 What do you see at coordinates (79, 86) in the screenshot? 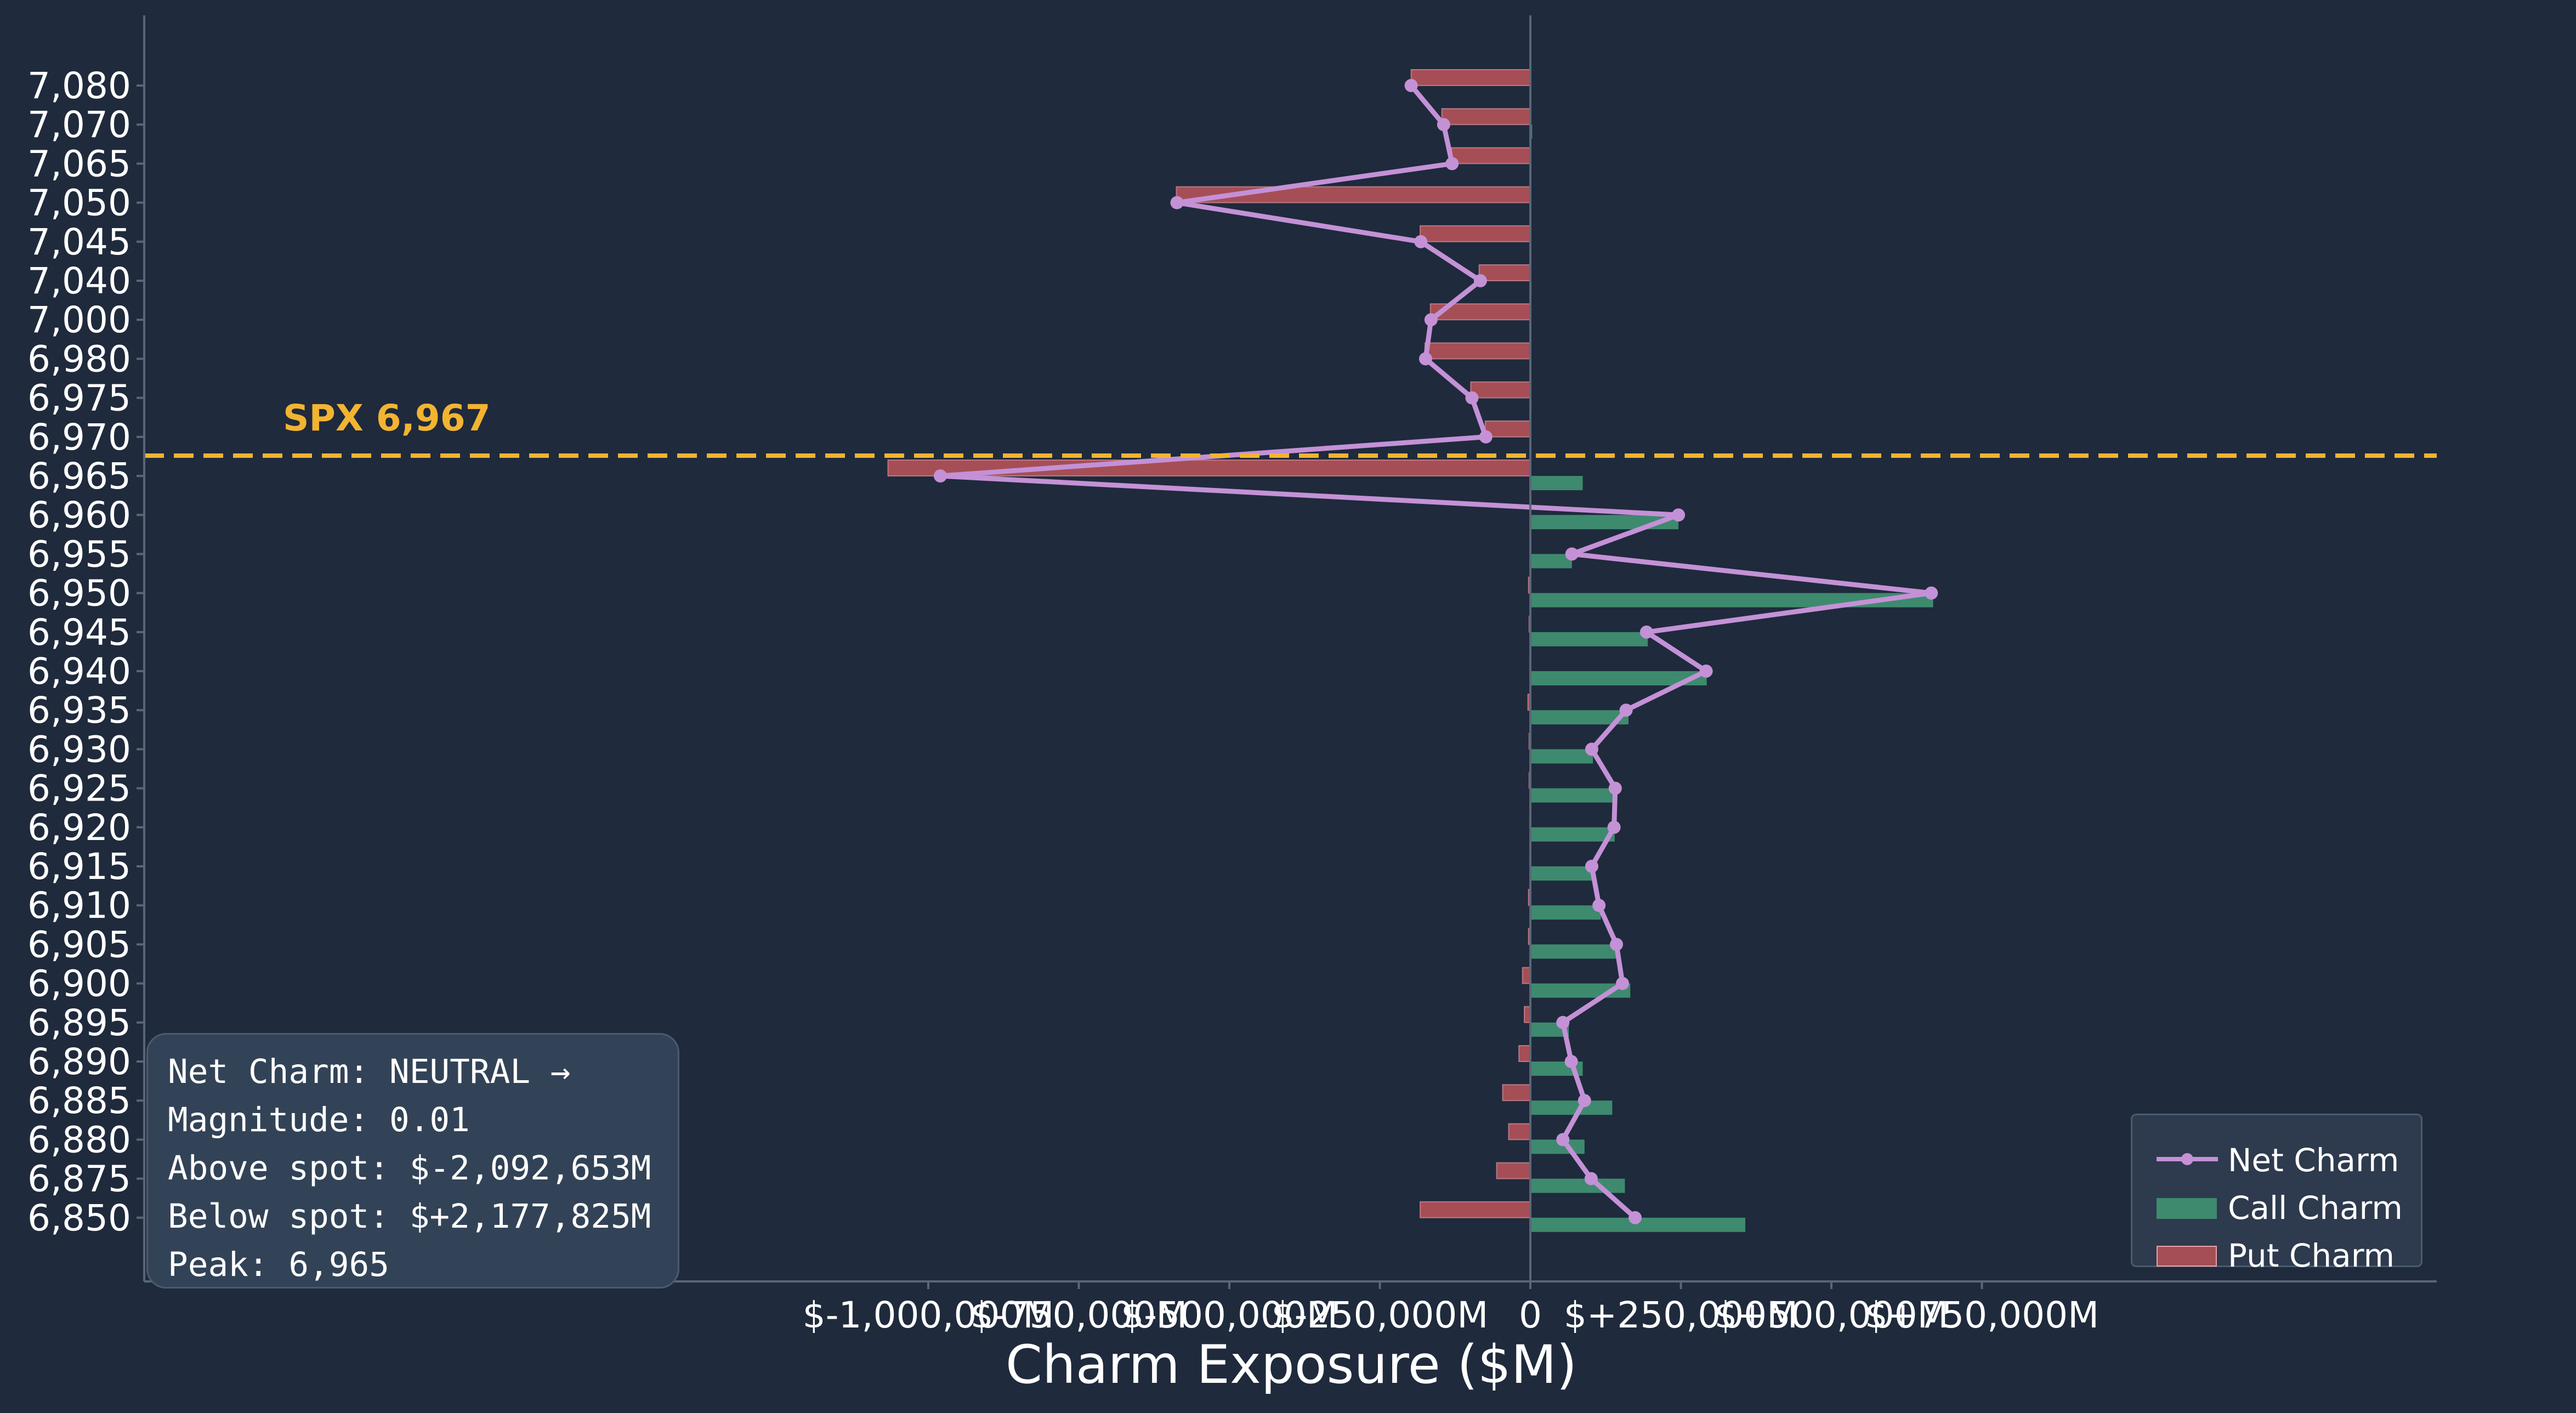
I see `y-tick-label: 7,080` at bounding box center [79, 86].